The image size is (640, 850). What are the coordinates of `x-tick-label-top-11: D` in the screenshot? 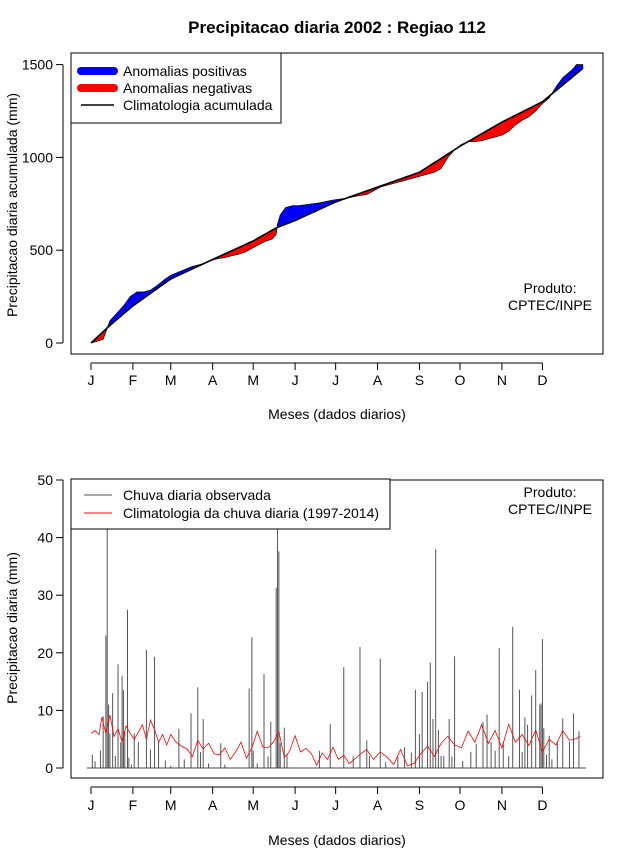 It's located at (542, 380).